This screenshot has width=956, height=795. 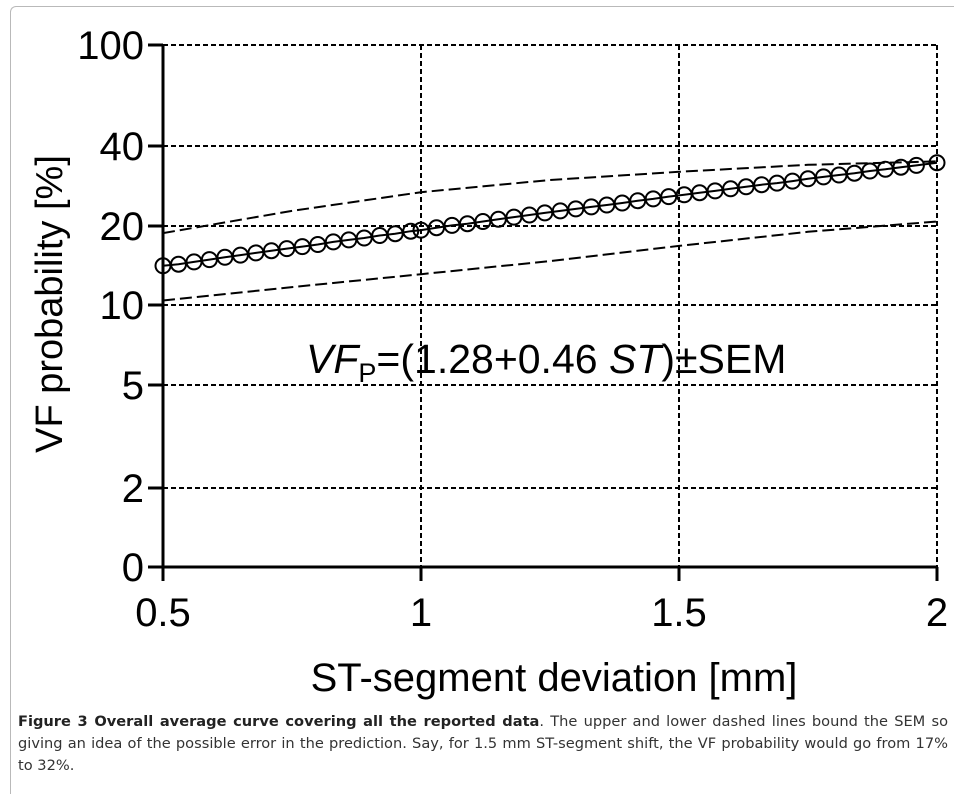 I want to click on y-tick-label: 0, so click(x=133, y=568).